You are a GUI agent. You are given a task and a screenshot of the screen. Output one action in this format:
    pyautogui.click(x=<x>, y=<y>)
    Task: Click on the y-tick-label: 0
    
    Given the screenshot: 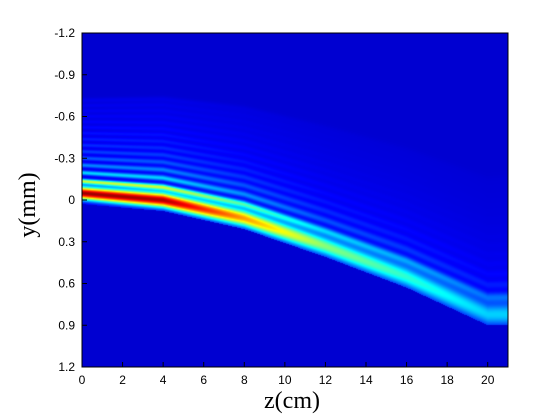 What is the action you would take?
    pyautogui.click(x=71, y=200)
    